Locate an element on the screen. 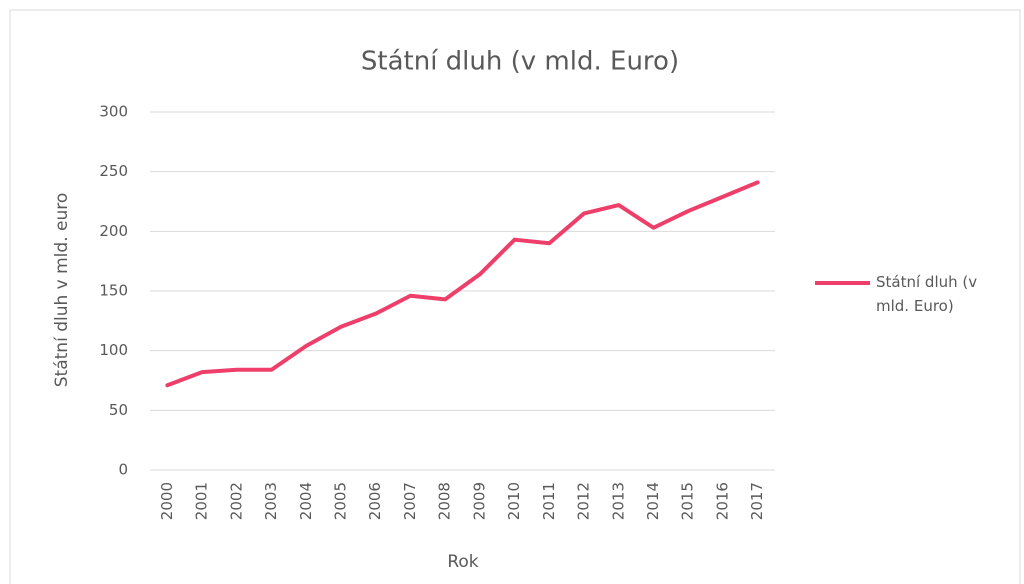 The image size is (1024, 584). x-tick-label: 2004 is located at coordinates (306, 501).